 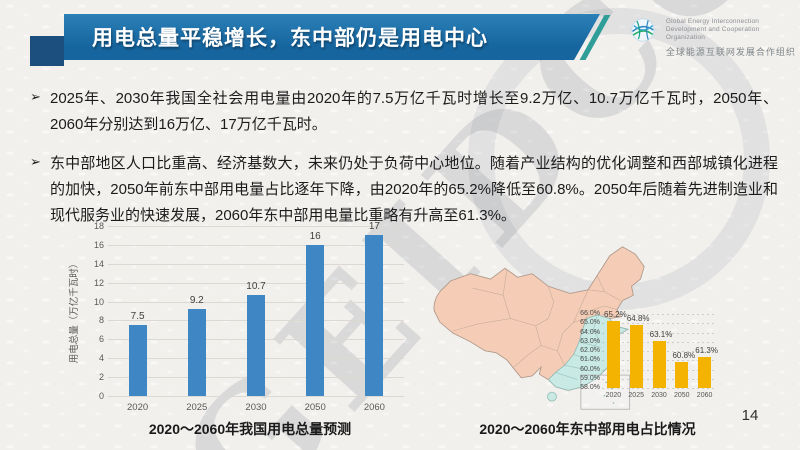 I want to click on y-tick-label: 0, so click(x=101, y=396).